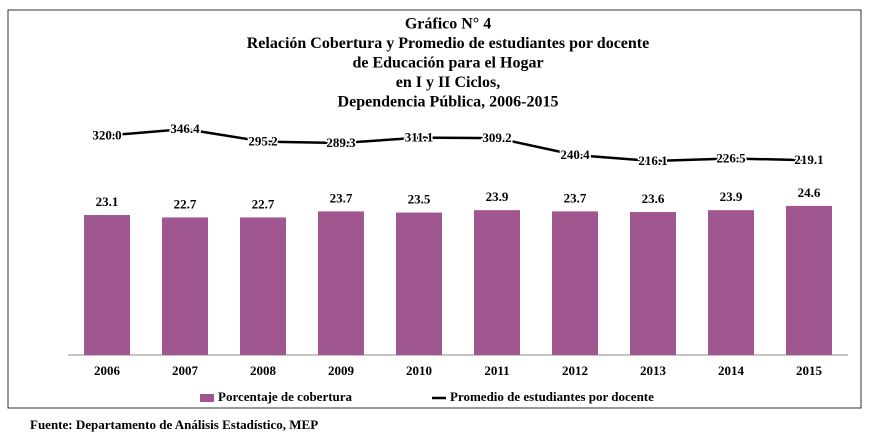  Describe the element at coordinates (341, 142) in the screenshot. I see `data-label: 289.3` at that location.